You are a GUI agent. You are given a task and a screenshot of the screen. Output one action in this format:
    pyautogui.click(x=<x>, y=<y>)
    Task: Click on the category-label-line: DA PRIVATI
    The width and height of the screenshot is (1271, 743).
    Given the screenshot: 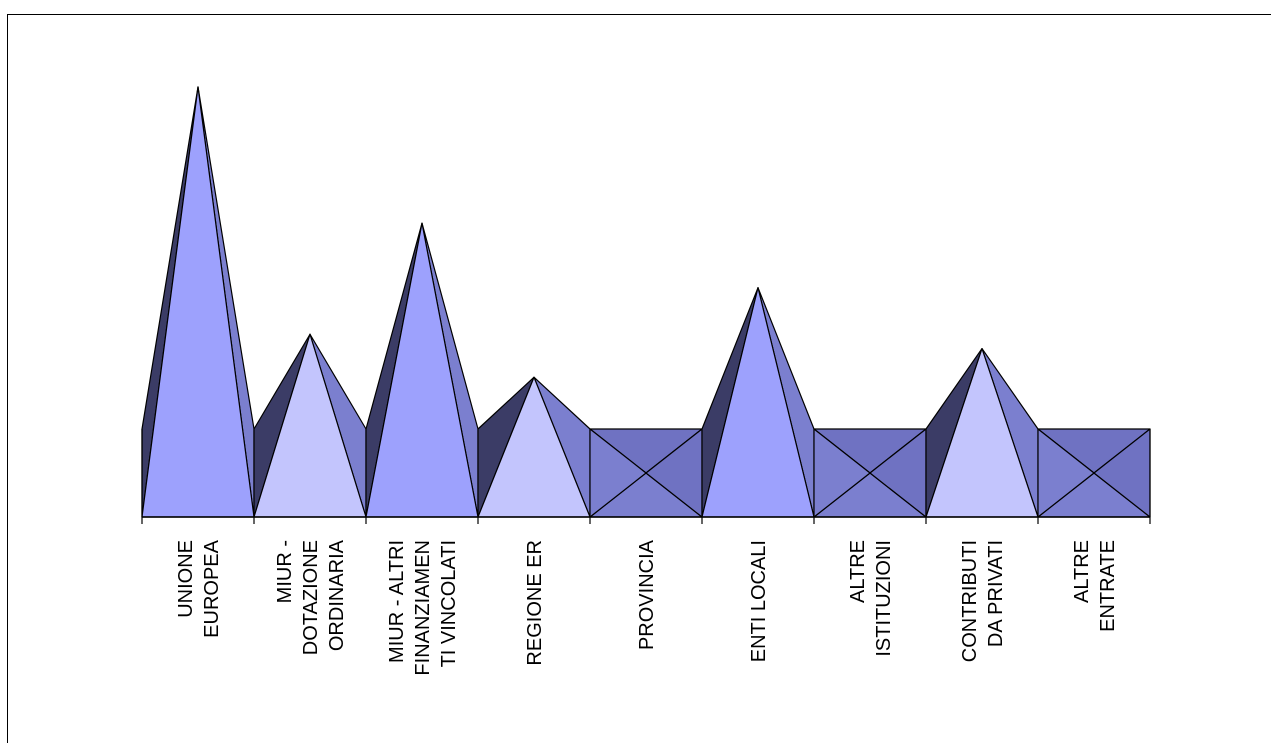 What is the action you would take?
    pyautogui.click(x=996, y=593)
    